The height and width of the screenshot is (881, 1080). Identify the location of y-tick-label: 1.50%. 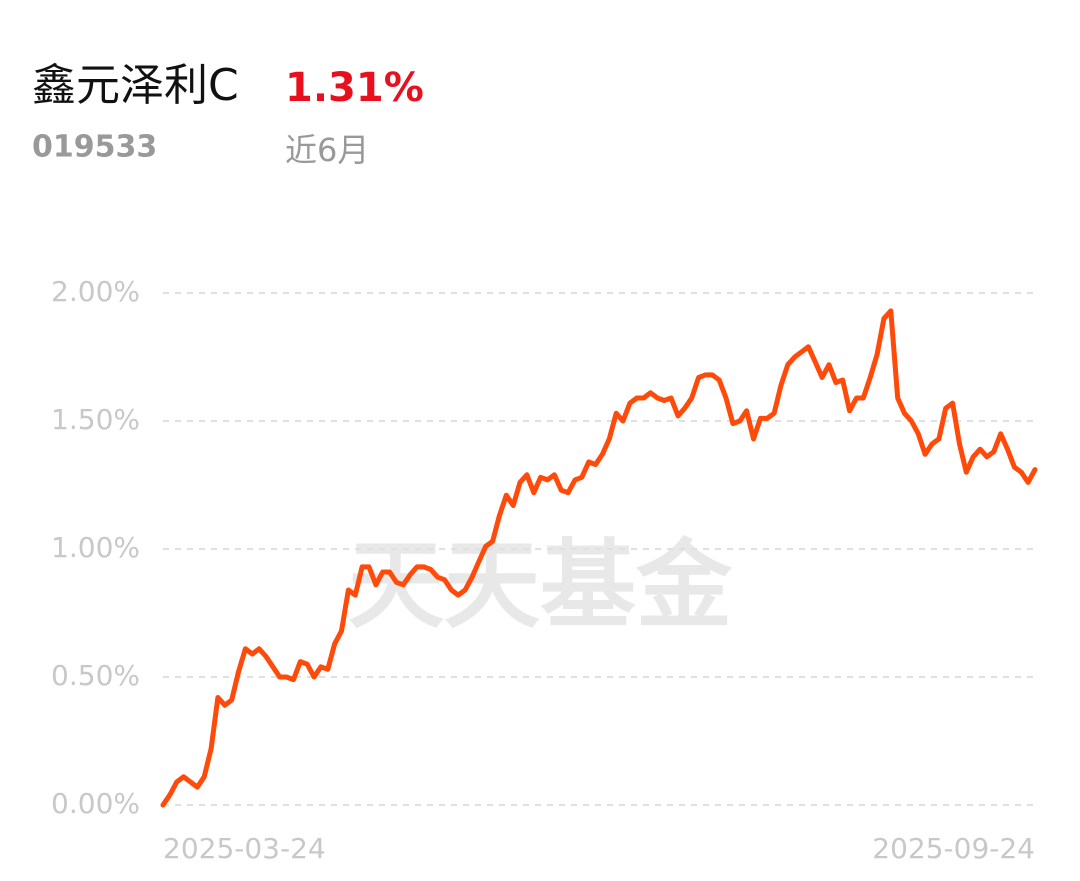
(95, 419).